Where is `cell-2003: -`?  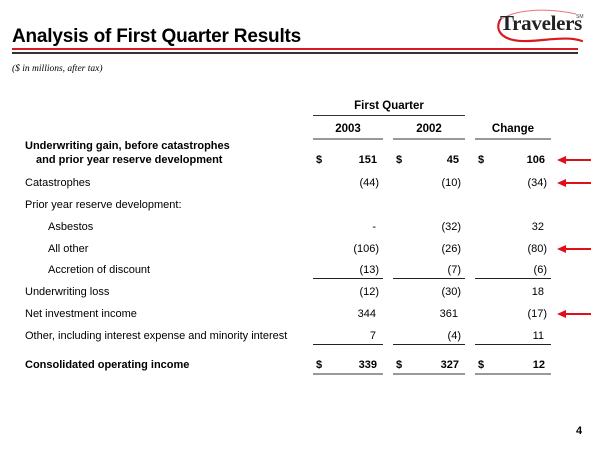
cell-2003: - is located at coordinates (374, 227).